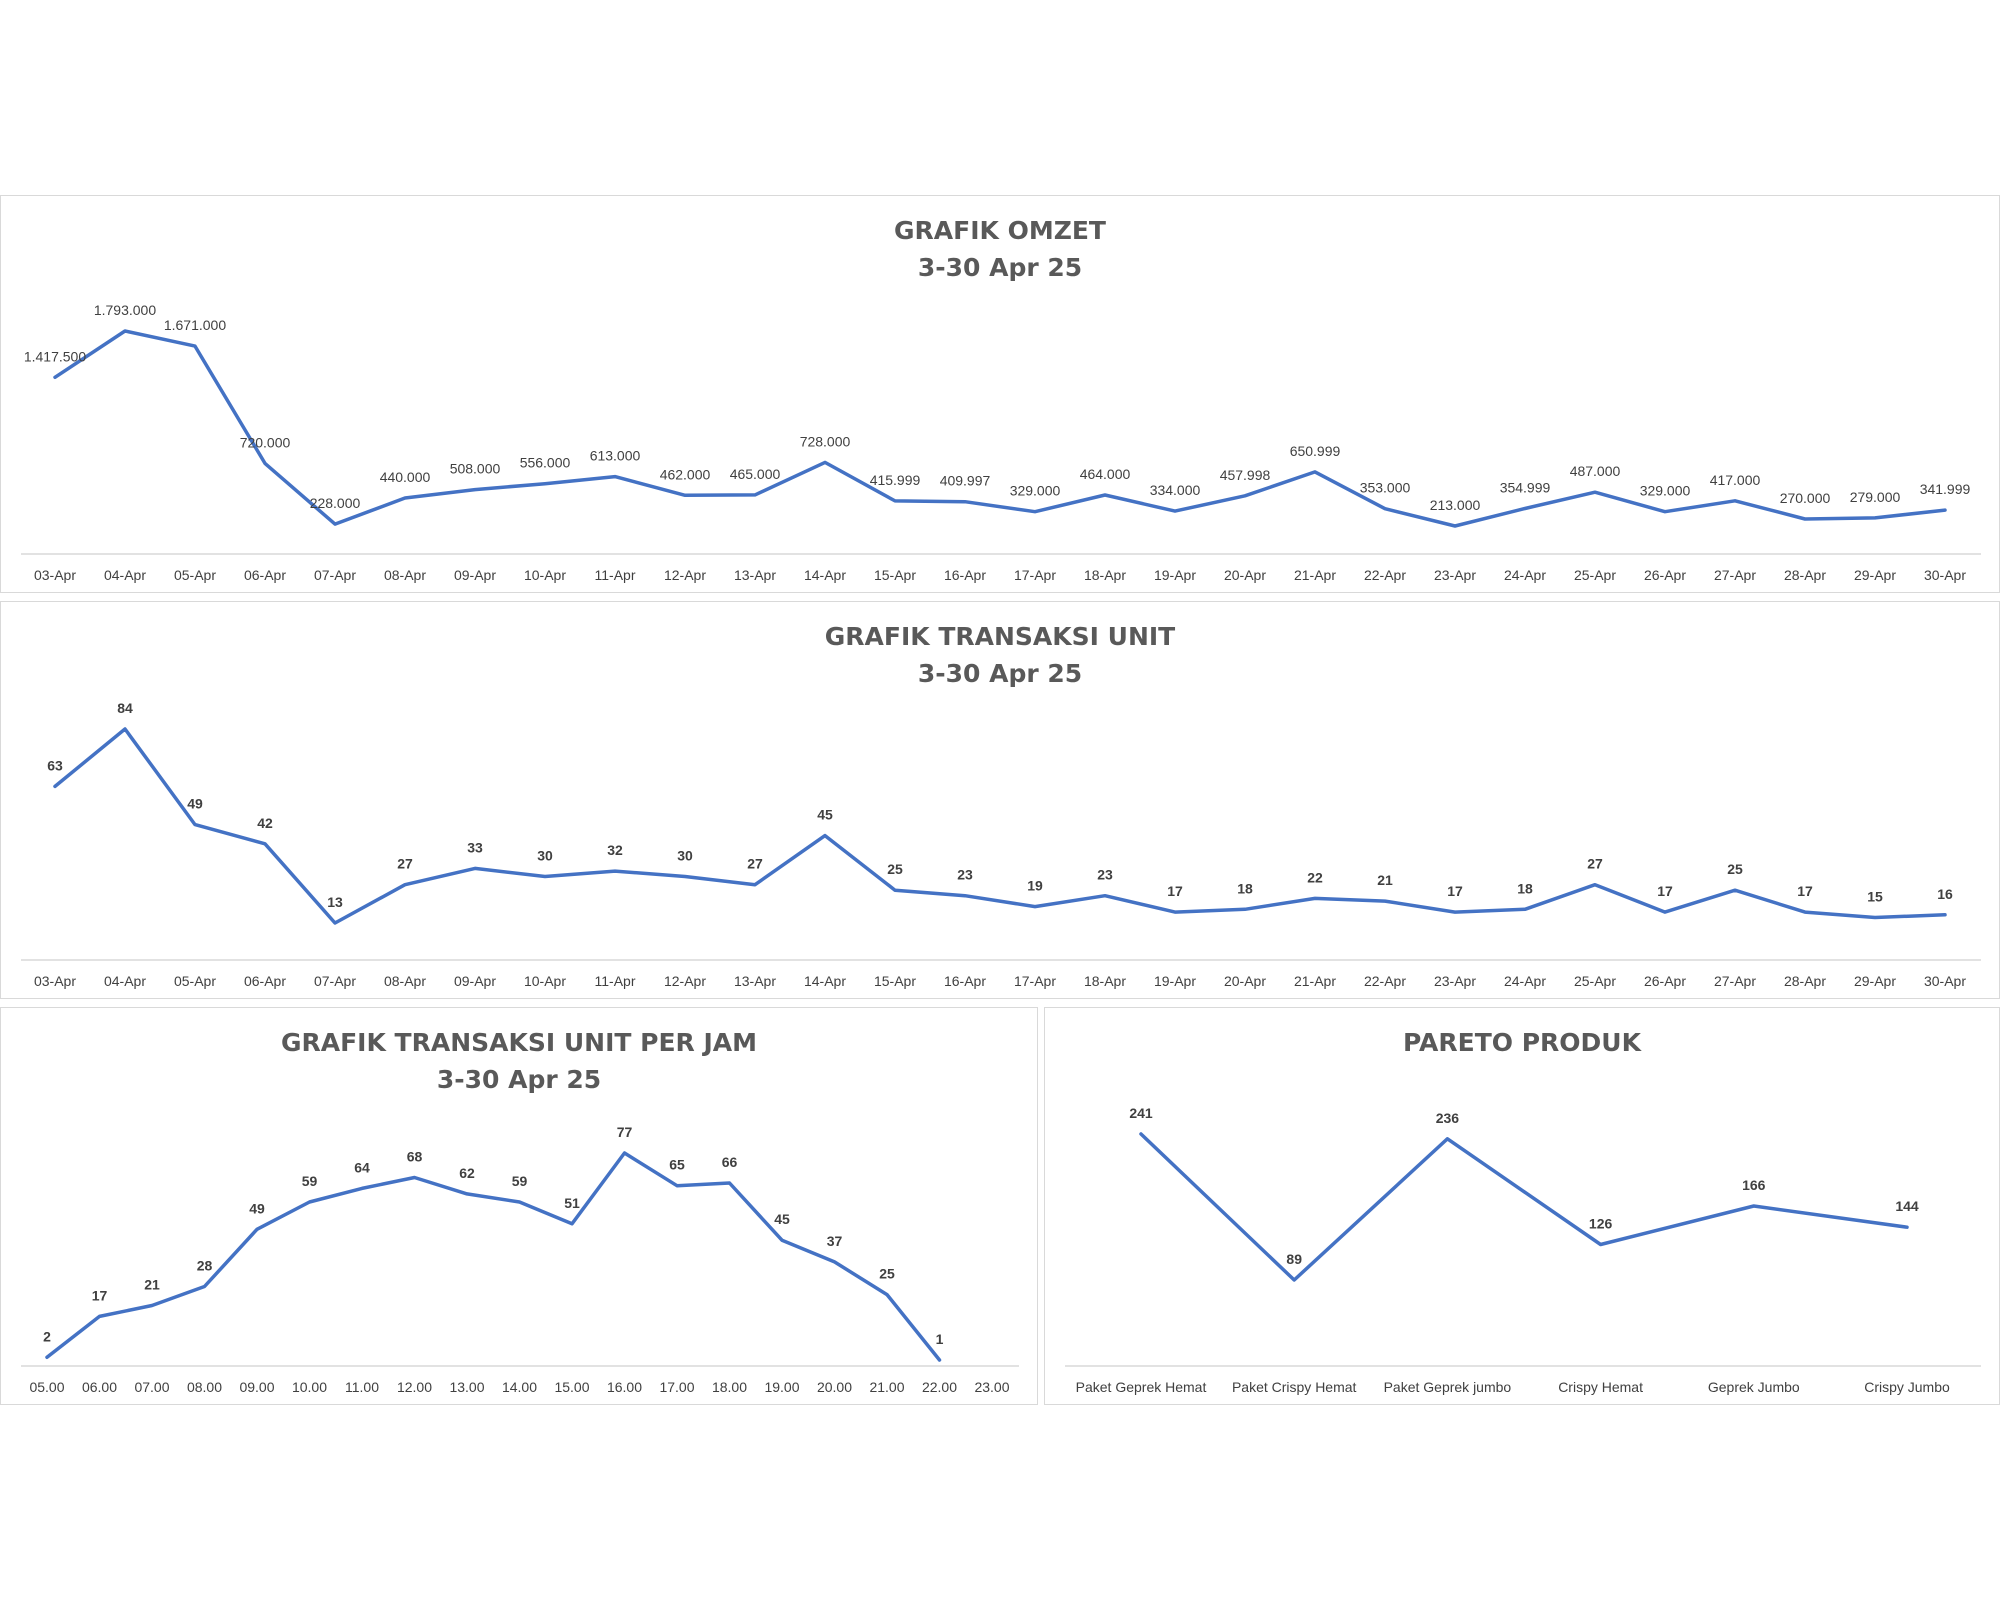  Describe the element at coordinates (624, 1387) in the screenshot. I see `jam-tick-label: 16.00` at that location.